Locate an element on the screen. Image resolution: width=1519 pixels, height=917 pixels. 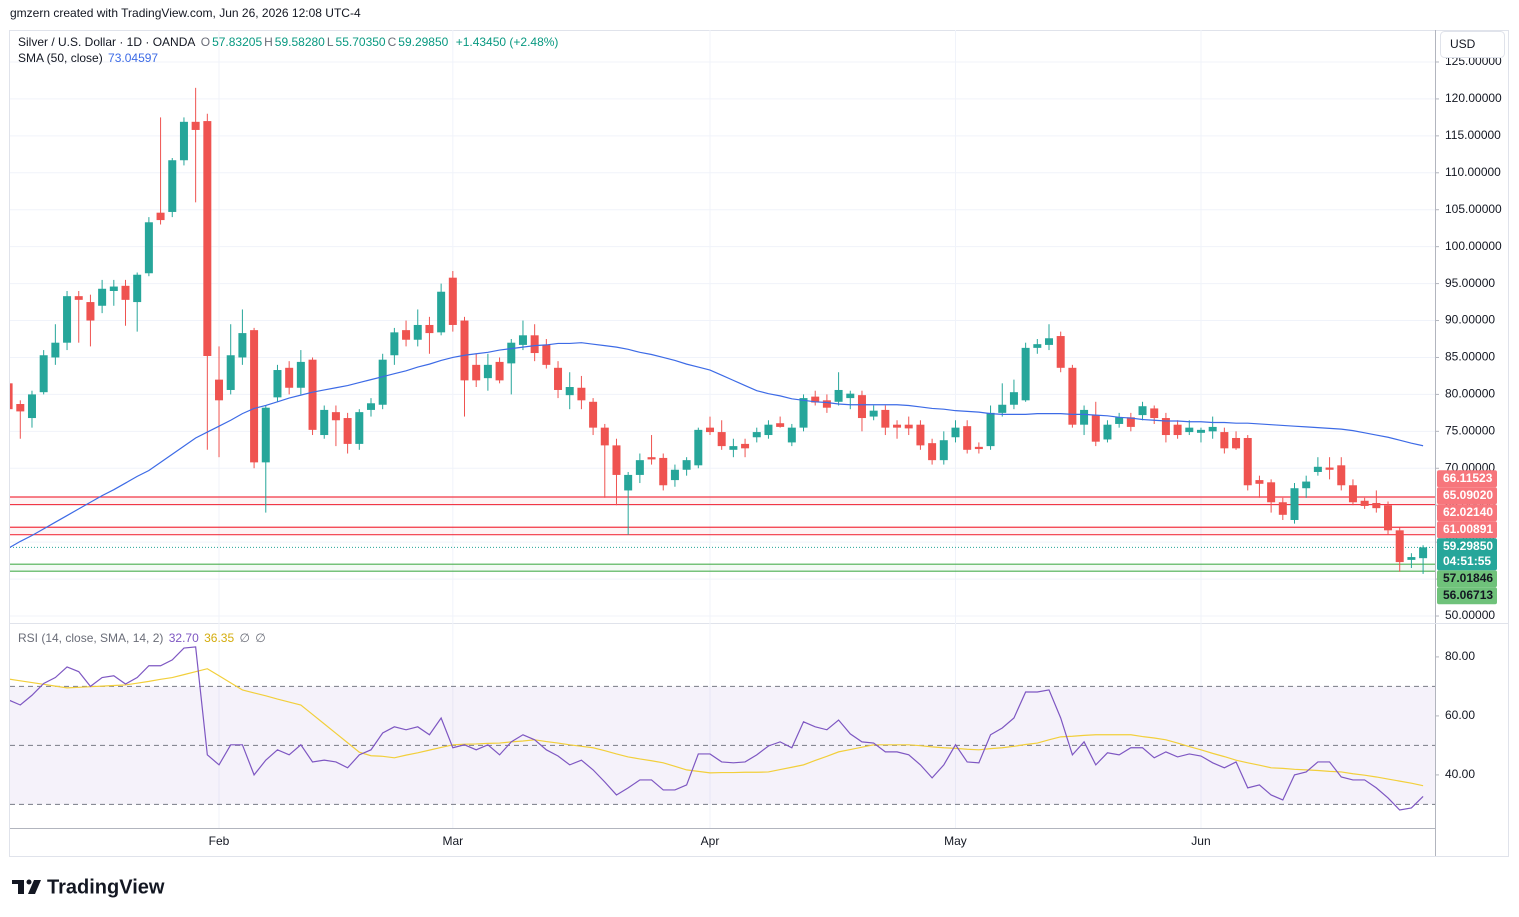
y-tick-label: 115.00000 is located at coordinates (1473, 135).